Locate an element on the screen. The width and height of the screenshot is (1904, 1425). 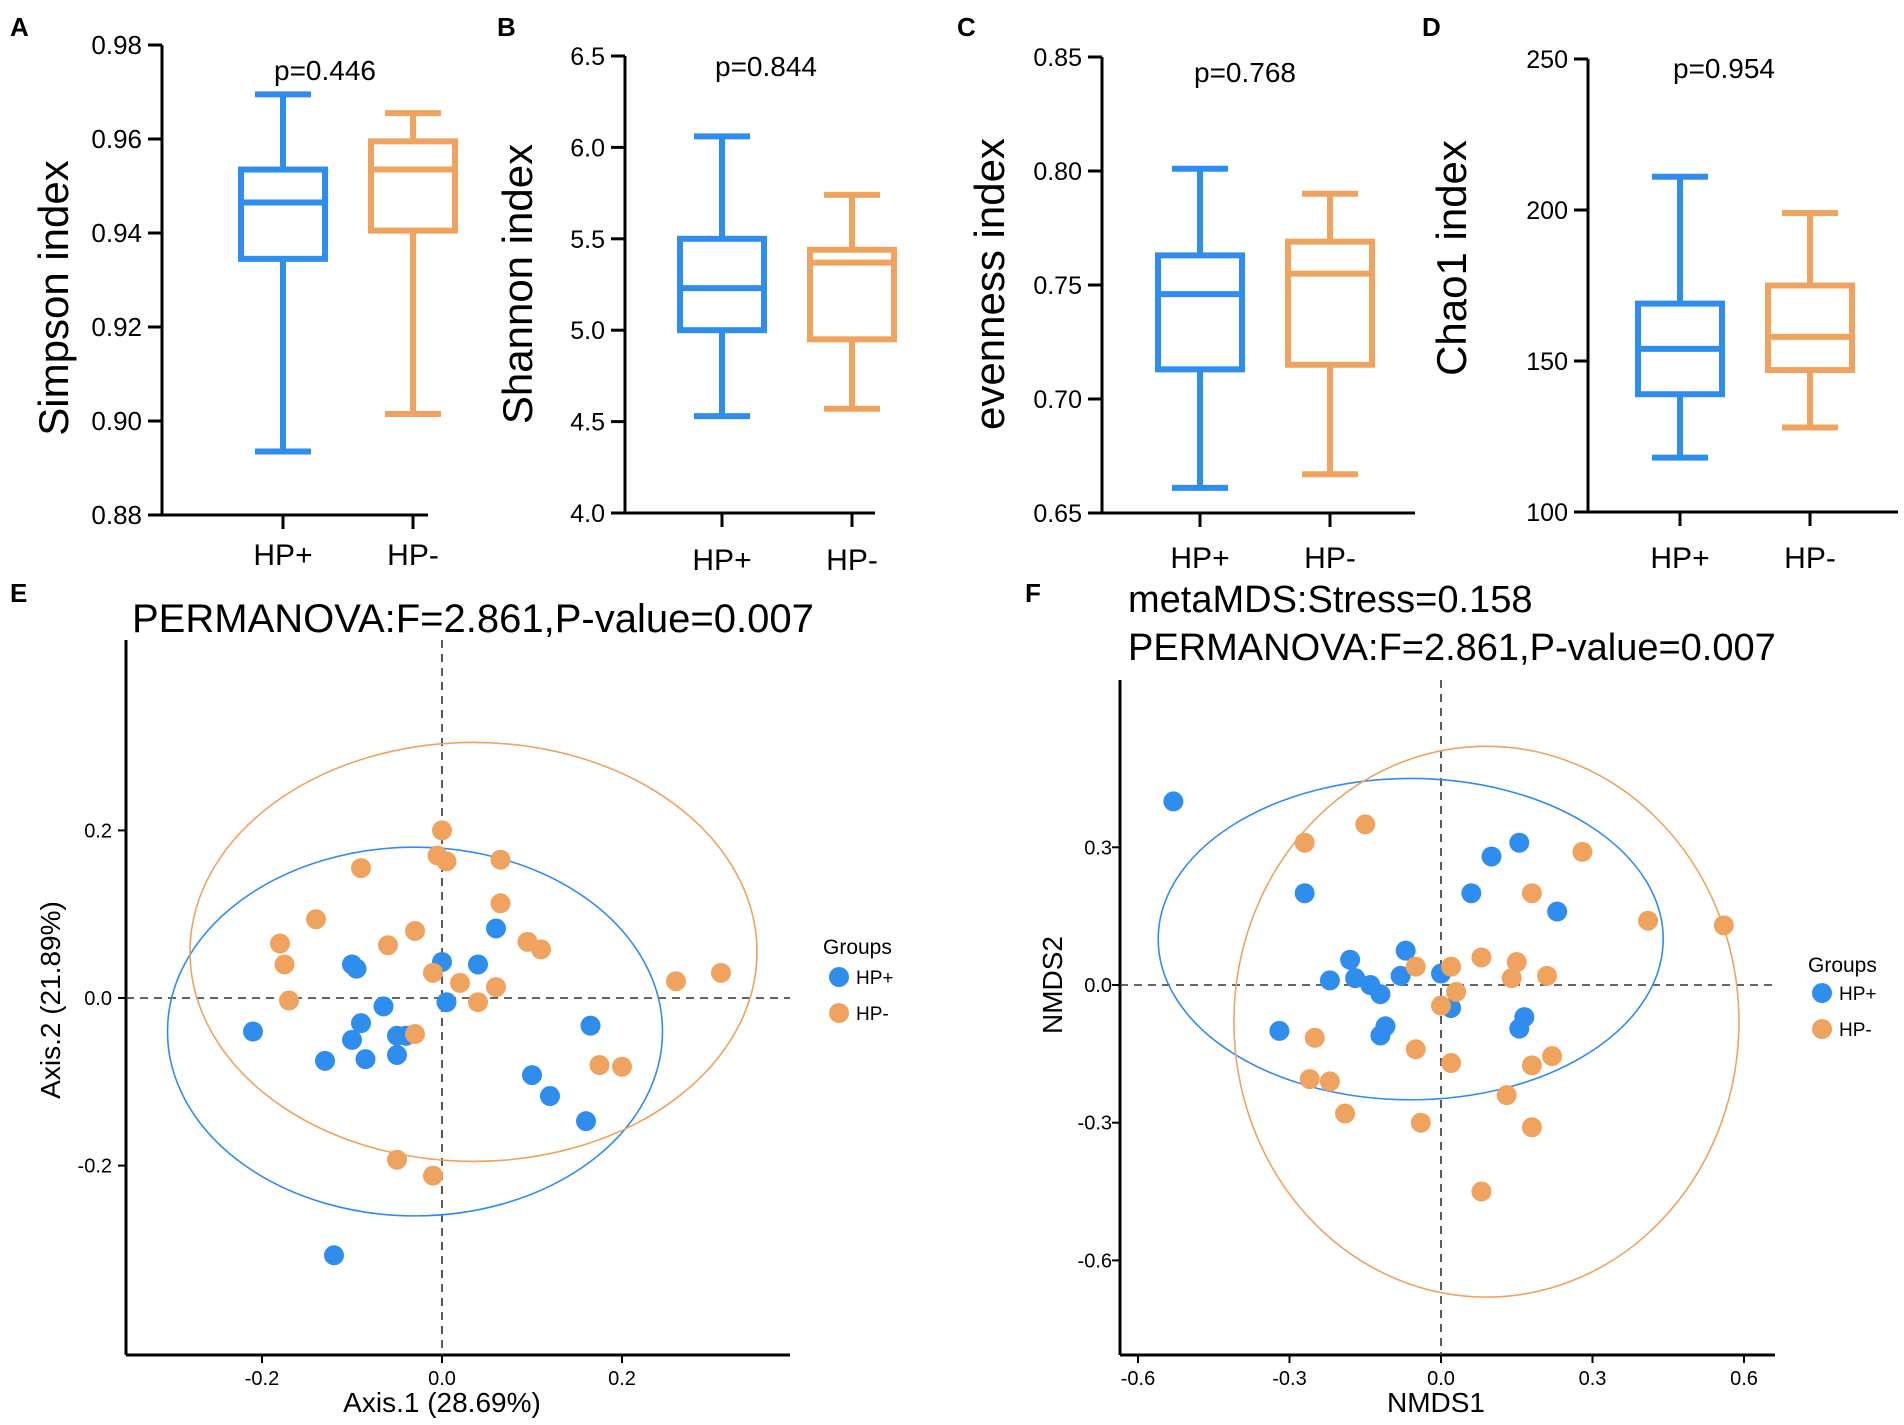
p-value-label: p=0.844 is located at coordinates (766, 66).